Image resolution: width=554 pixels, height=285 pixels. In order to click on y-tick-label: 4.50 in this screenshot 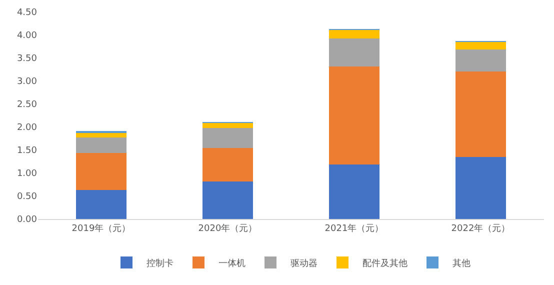, I will do `click(27, 13)`.